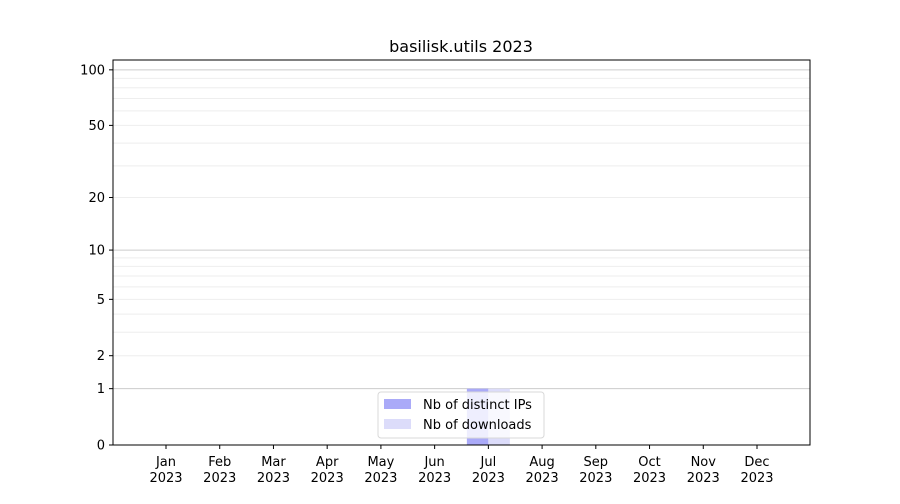 The height and width of the screenshot is (504, 900). Describe the element at coordinates (101, 300) in the screenshot. I see `y-tick-label: 5` at that location.